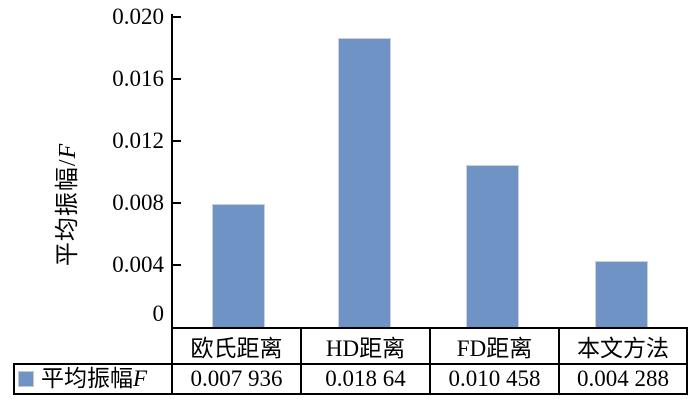 This screenshot has width=700, height=403. I want to click on bar-hd-distance, so click(364, 182).